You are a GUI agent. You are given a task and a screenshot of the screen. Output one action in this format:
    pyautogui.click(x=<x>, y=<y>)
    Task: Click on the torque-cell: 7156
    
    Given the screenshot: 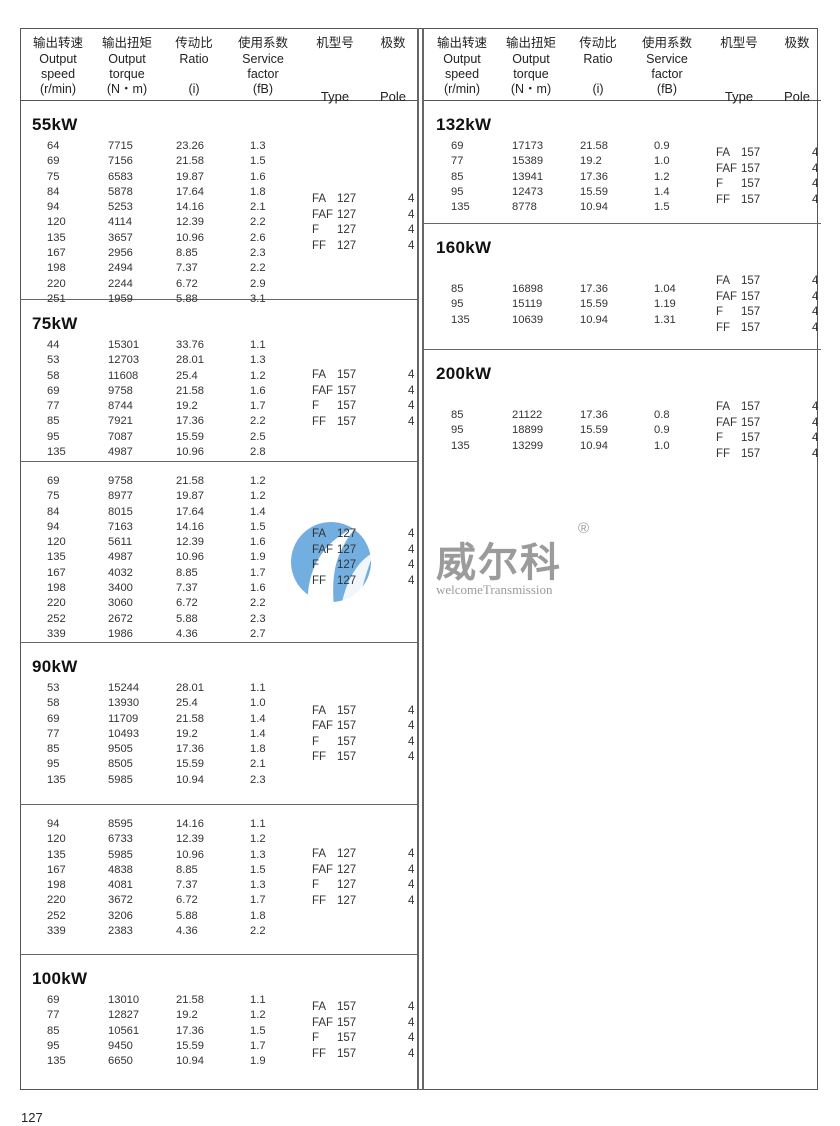 What is the action you would take?
    pyautogui.click(x=120, y=161)
    